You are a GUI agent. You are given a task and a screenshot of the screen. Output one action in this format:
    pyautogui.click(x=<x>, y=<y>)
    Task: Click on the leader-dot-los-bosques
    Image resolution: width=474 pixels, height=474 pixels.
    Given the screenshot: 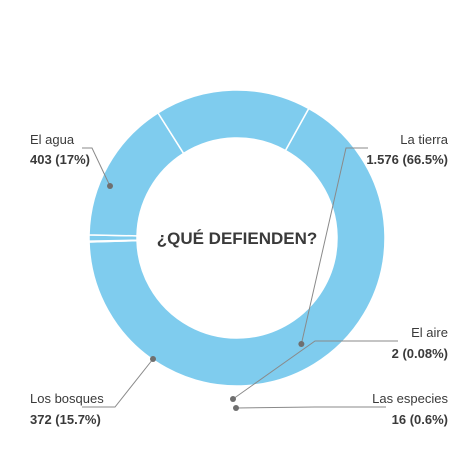 What is the action you would take?
    pyautogui.click(x=153, y=359)
    